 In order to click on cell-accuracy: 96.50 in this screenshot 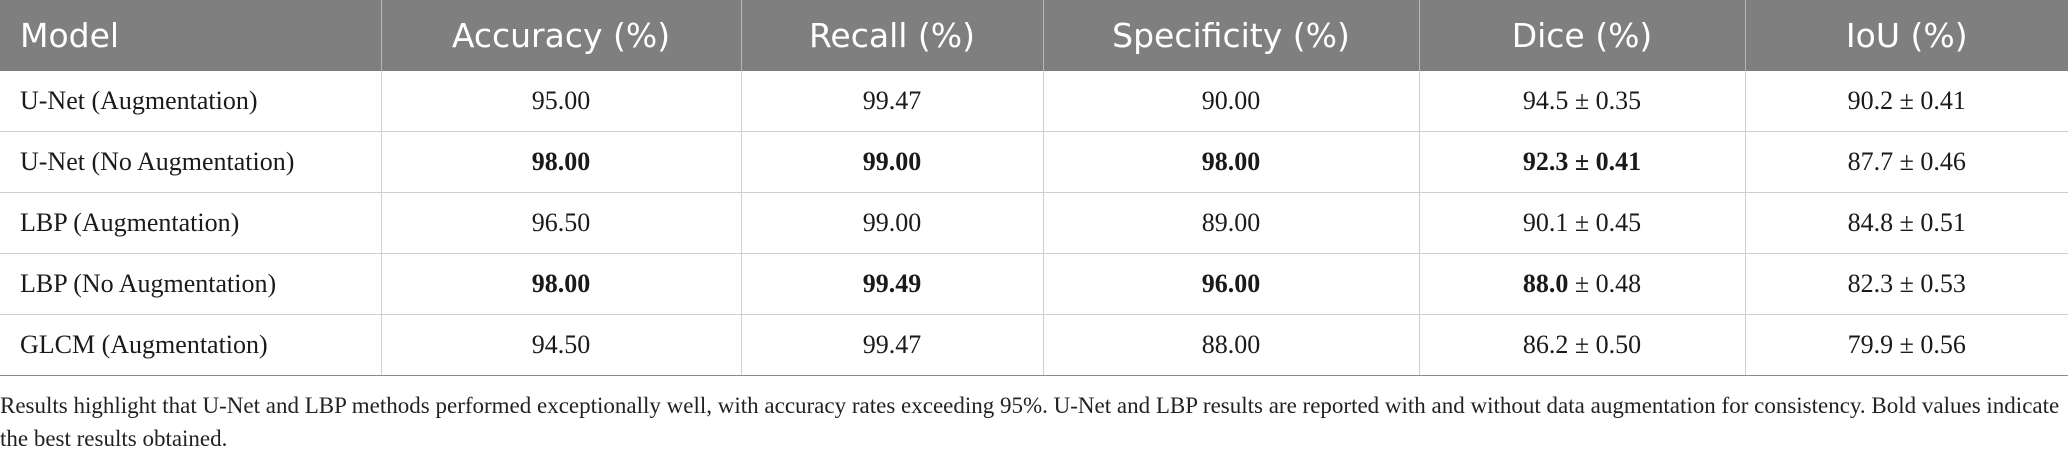, I will do `click(561, 223)`.